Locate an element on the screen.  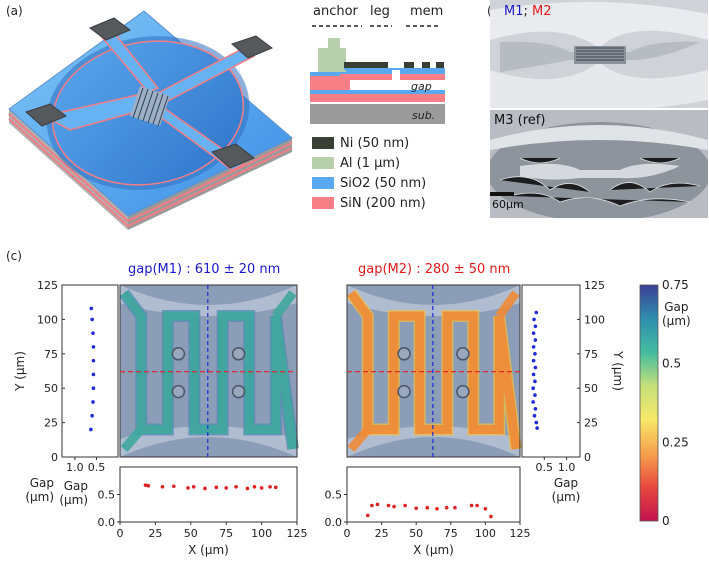
sem-top-label: M1; M2 is located at coordinates (528, 11).